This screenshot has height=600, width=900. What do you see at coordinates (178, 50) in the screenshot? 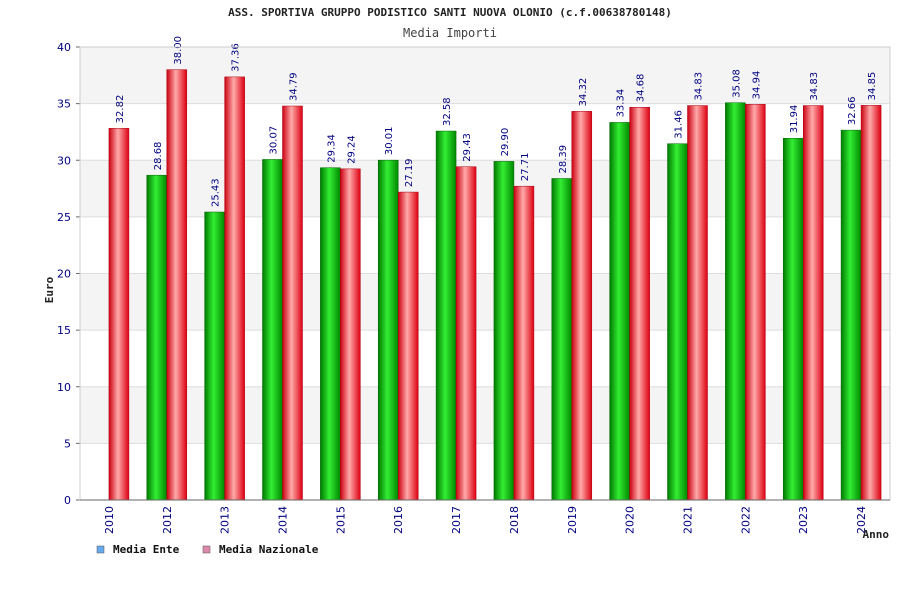
I see `value-label-media-nazionale-2012: 38.00` at bounding box center [178, 50].